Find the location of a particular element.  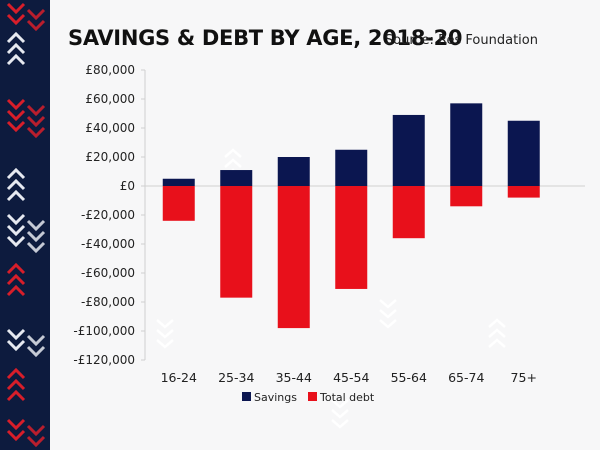

y-tick-label: -£120,000 is located at coordinates (104, 360).